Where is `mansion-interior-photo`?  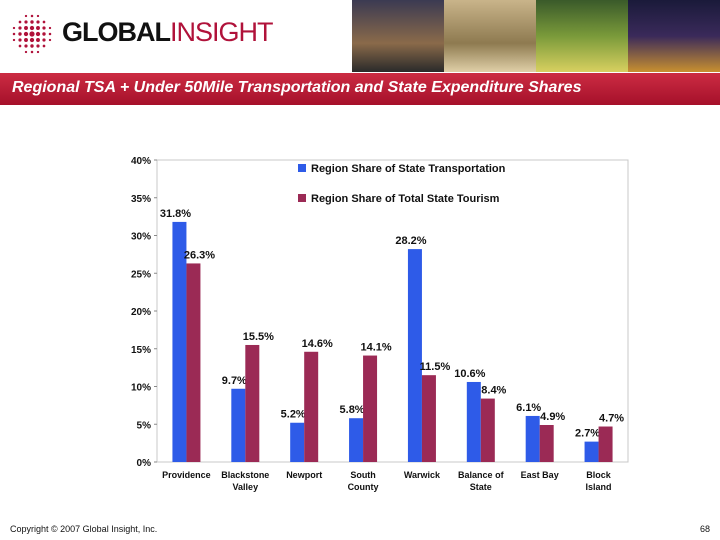 mansion-interior-photo is located at coordinates (490, 36).